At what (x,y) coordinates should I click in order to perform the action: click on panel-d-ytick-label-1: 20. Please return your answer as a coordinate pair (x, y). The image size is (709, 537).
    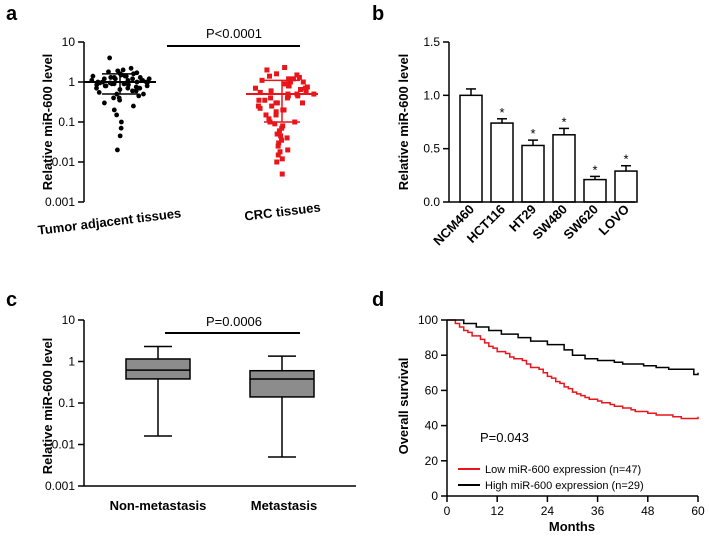
    Looking at the image, I should click on (432, 461).